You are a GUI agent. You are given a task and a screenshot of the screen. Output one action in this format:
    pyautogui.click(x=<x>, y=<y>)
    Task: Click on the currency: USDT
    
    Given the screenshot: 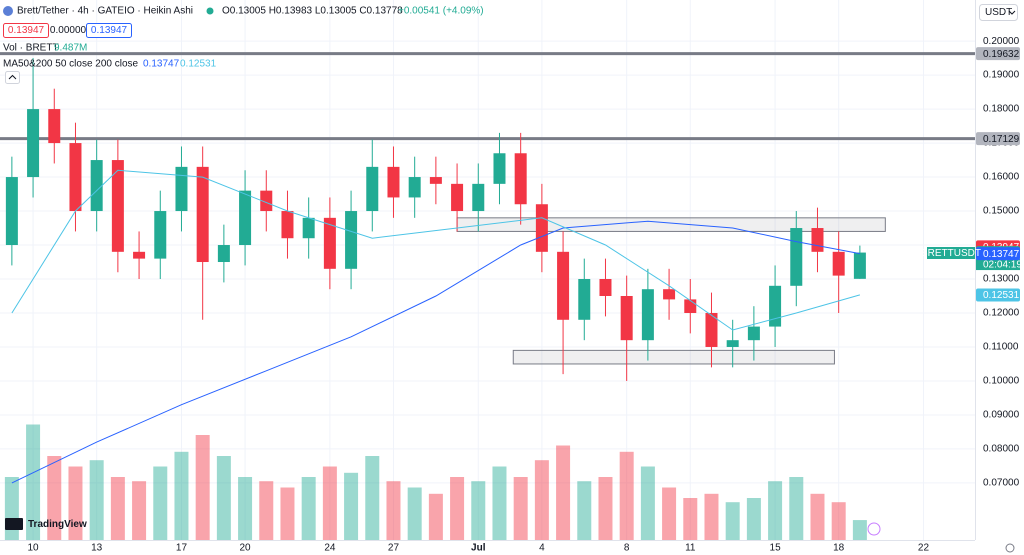 What is the action you would take?
    pyautogui.click(x=998, y=12)
    